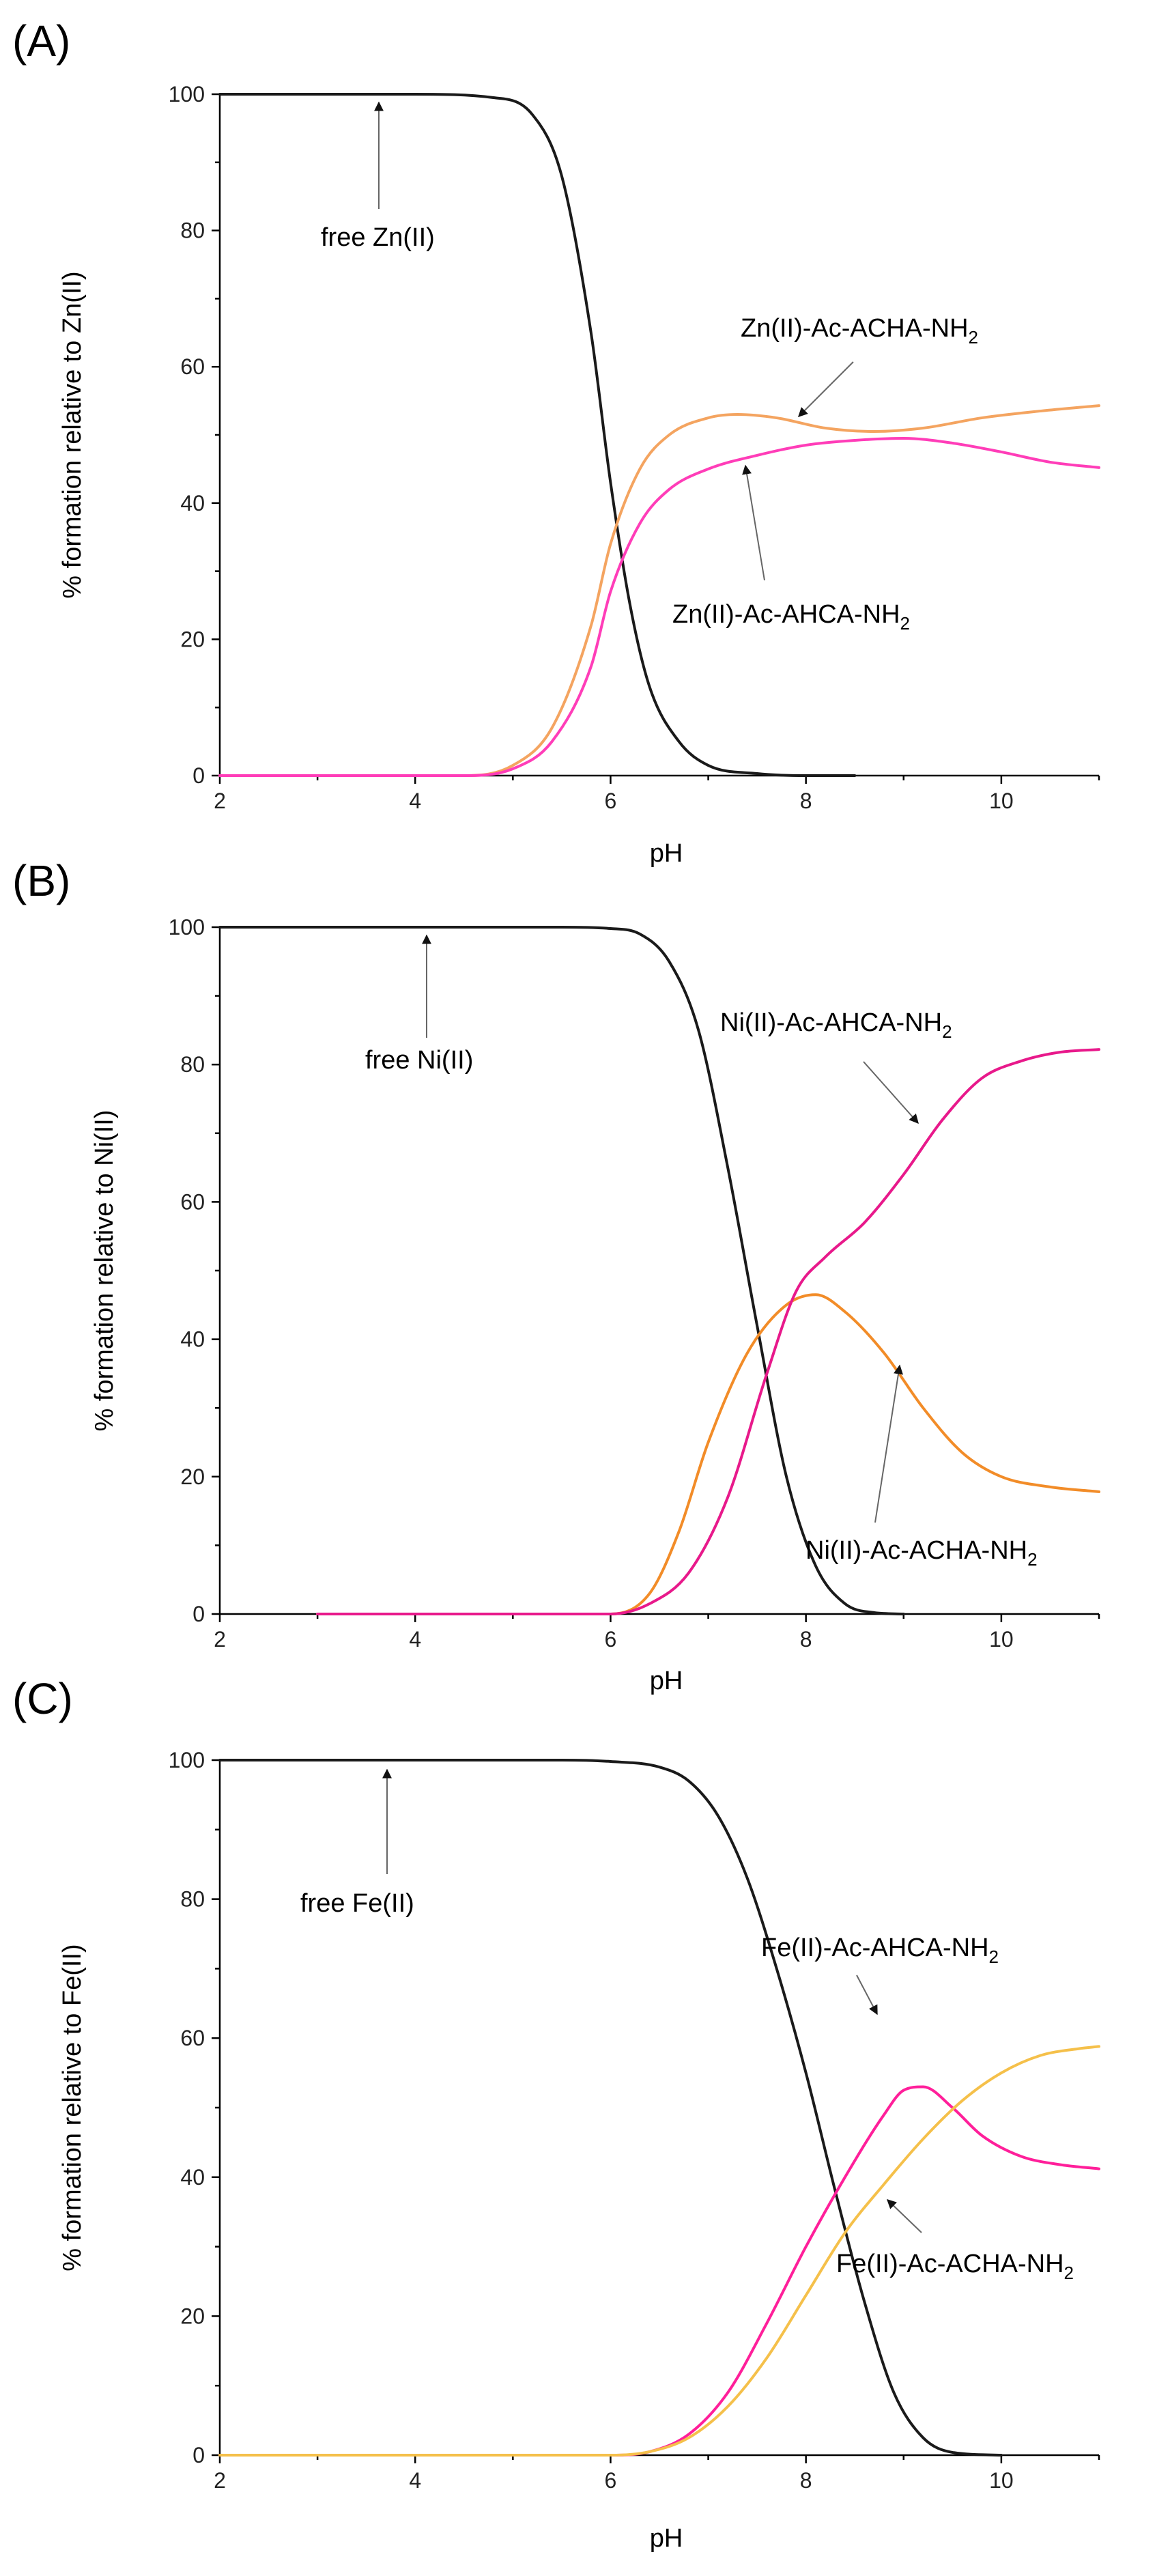  Describe the element at coordinates (659, 607) in the screenshot. I see `series-line-zn-ii-ac-ahca-nh2` at that location.